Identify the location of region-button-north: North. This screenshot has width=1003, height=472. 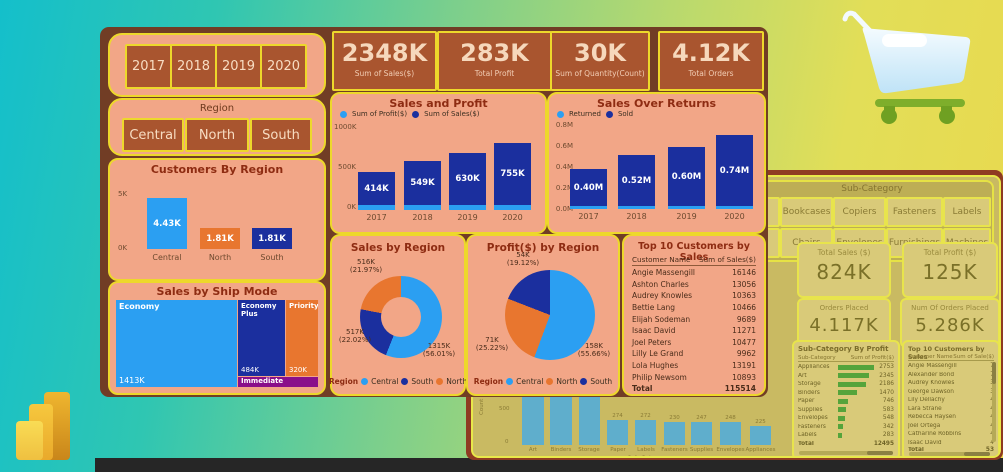
(217, 135).